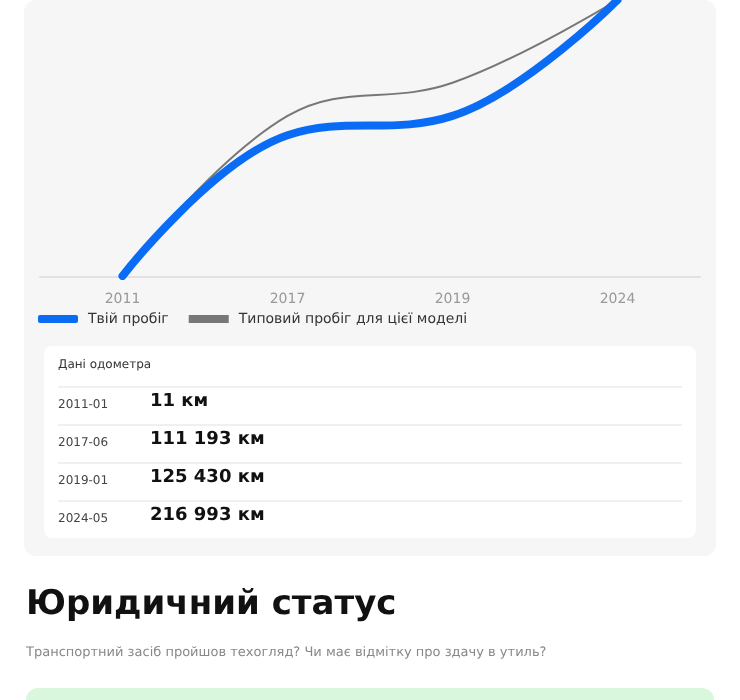 The image size is (740, 700). Describe the element at coordinates (211, 604) in the screenshot. I see `text: Юридичний статус` at that location.